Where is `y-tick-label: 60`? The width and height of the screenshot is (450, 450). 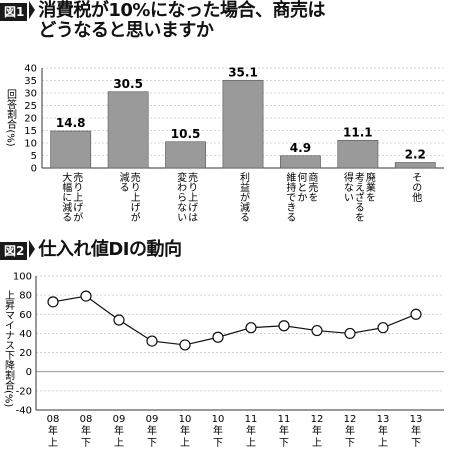
y-tick-label: 60 is located at coordinates (25, 315).